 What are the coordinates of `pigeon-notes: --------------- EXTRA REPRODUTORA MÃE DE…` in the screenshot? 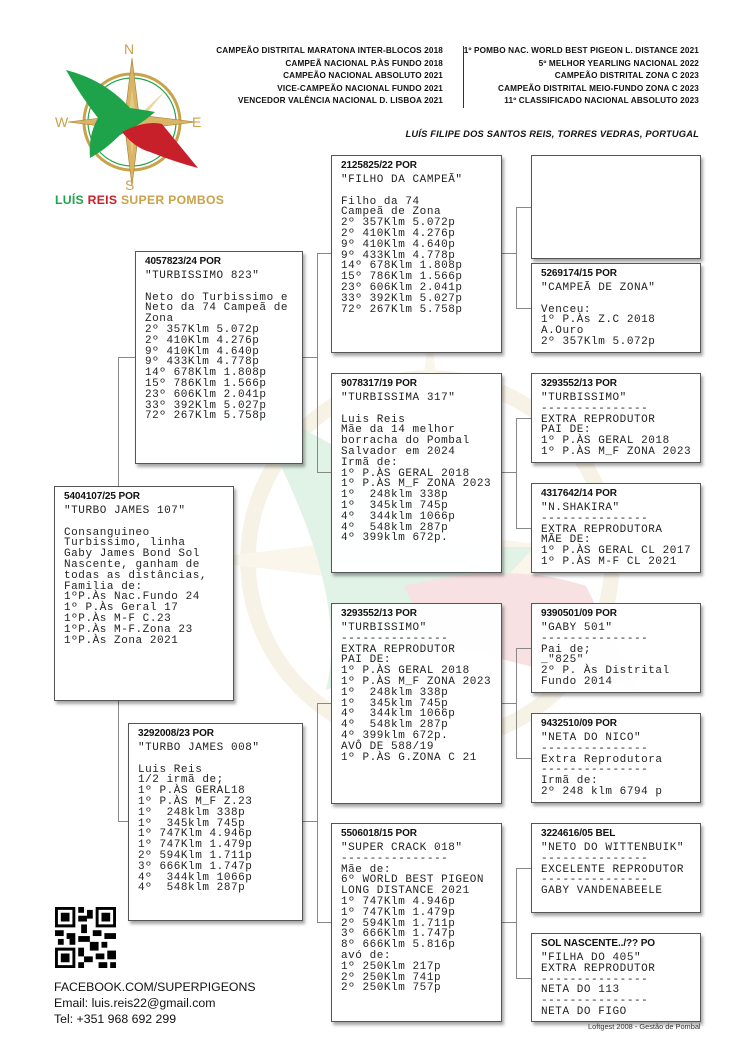 It's located at (616, 540).